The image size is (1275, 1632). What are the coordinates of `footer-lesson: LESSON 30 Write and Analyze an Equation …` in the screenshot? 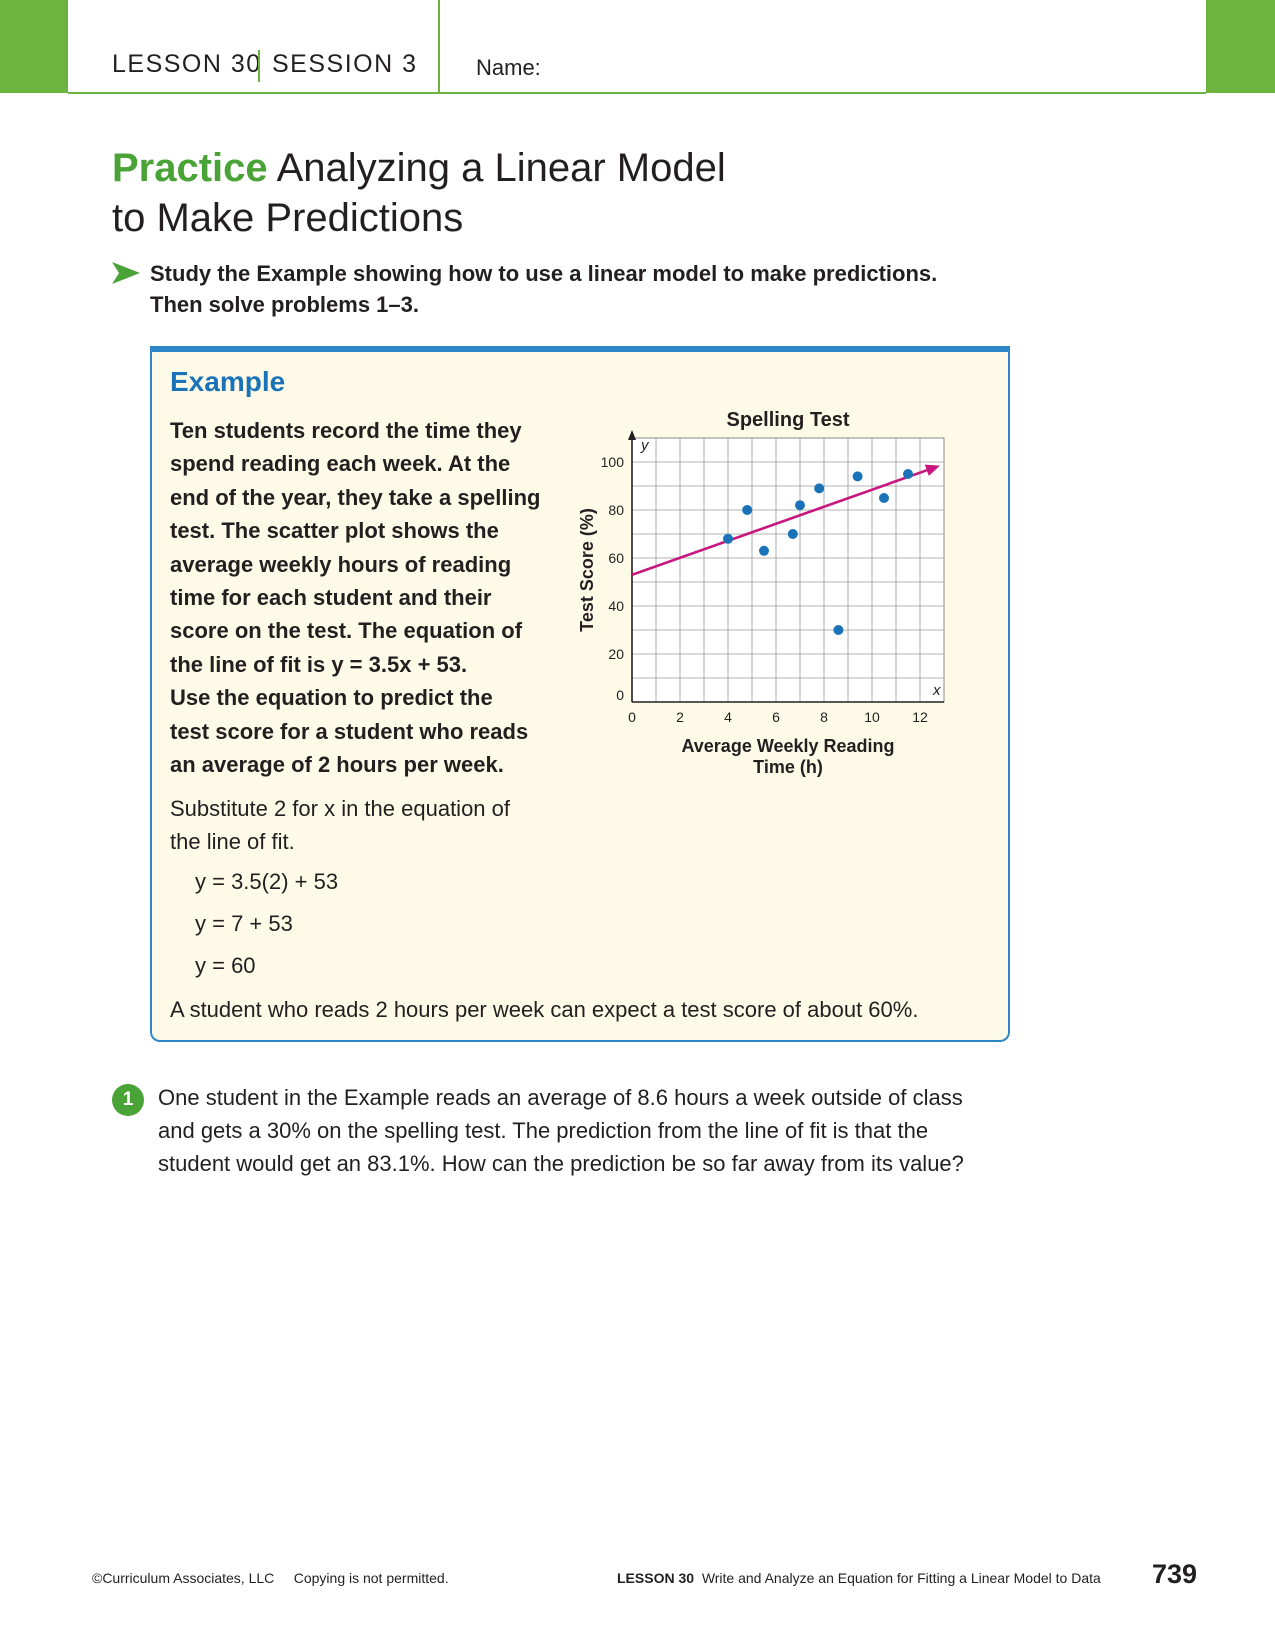 It's located at (859, 1578).